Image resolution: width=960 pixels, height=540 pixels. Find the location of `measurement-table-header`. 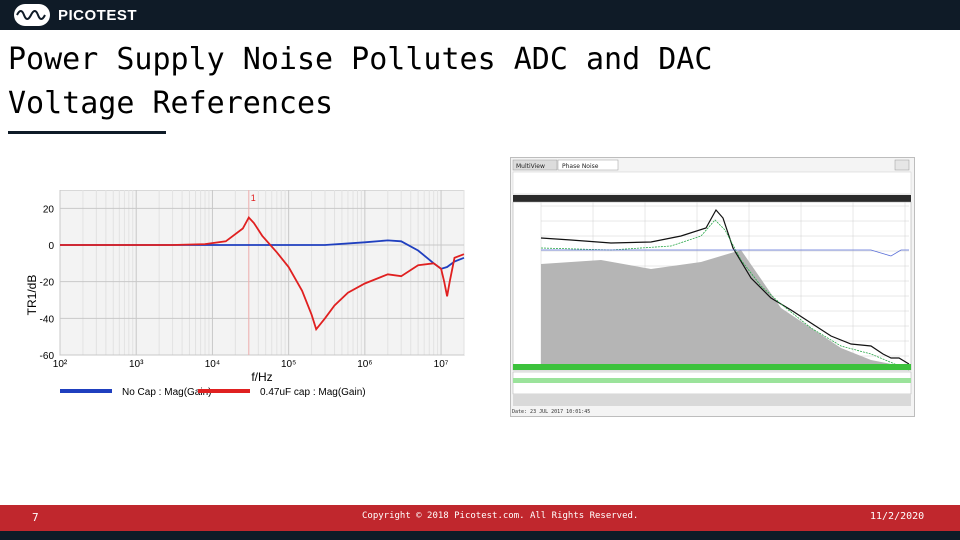

measurement-table-header is located at coordinates (712, 380).